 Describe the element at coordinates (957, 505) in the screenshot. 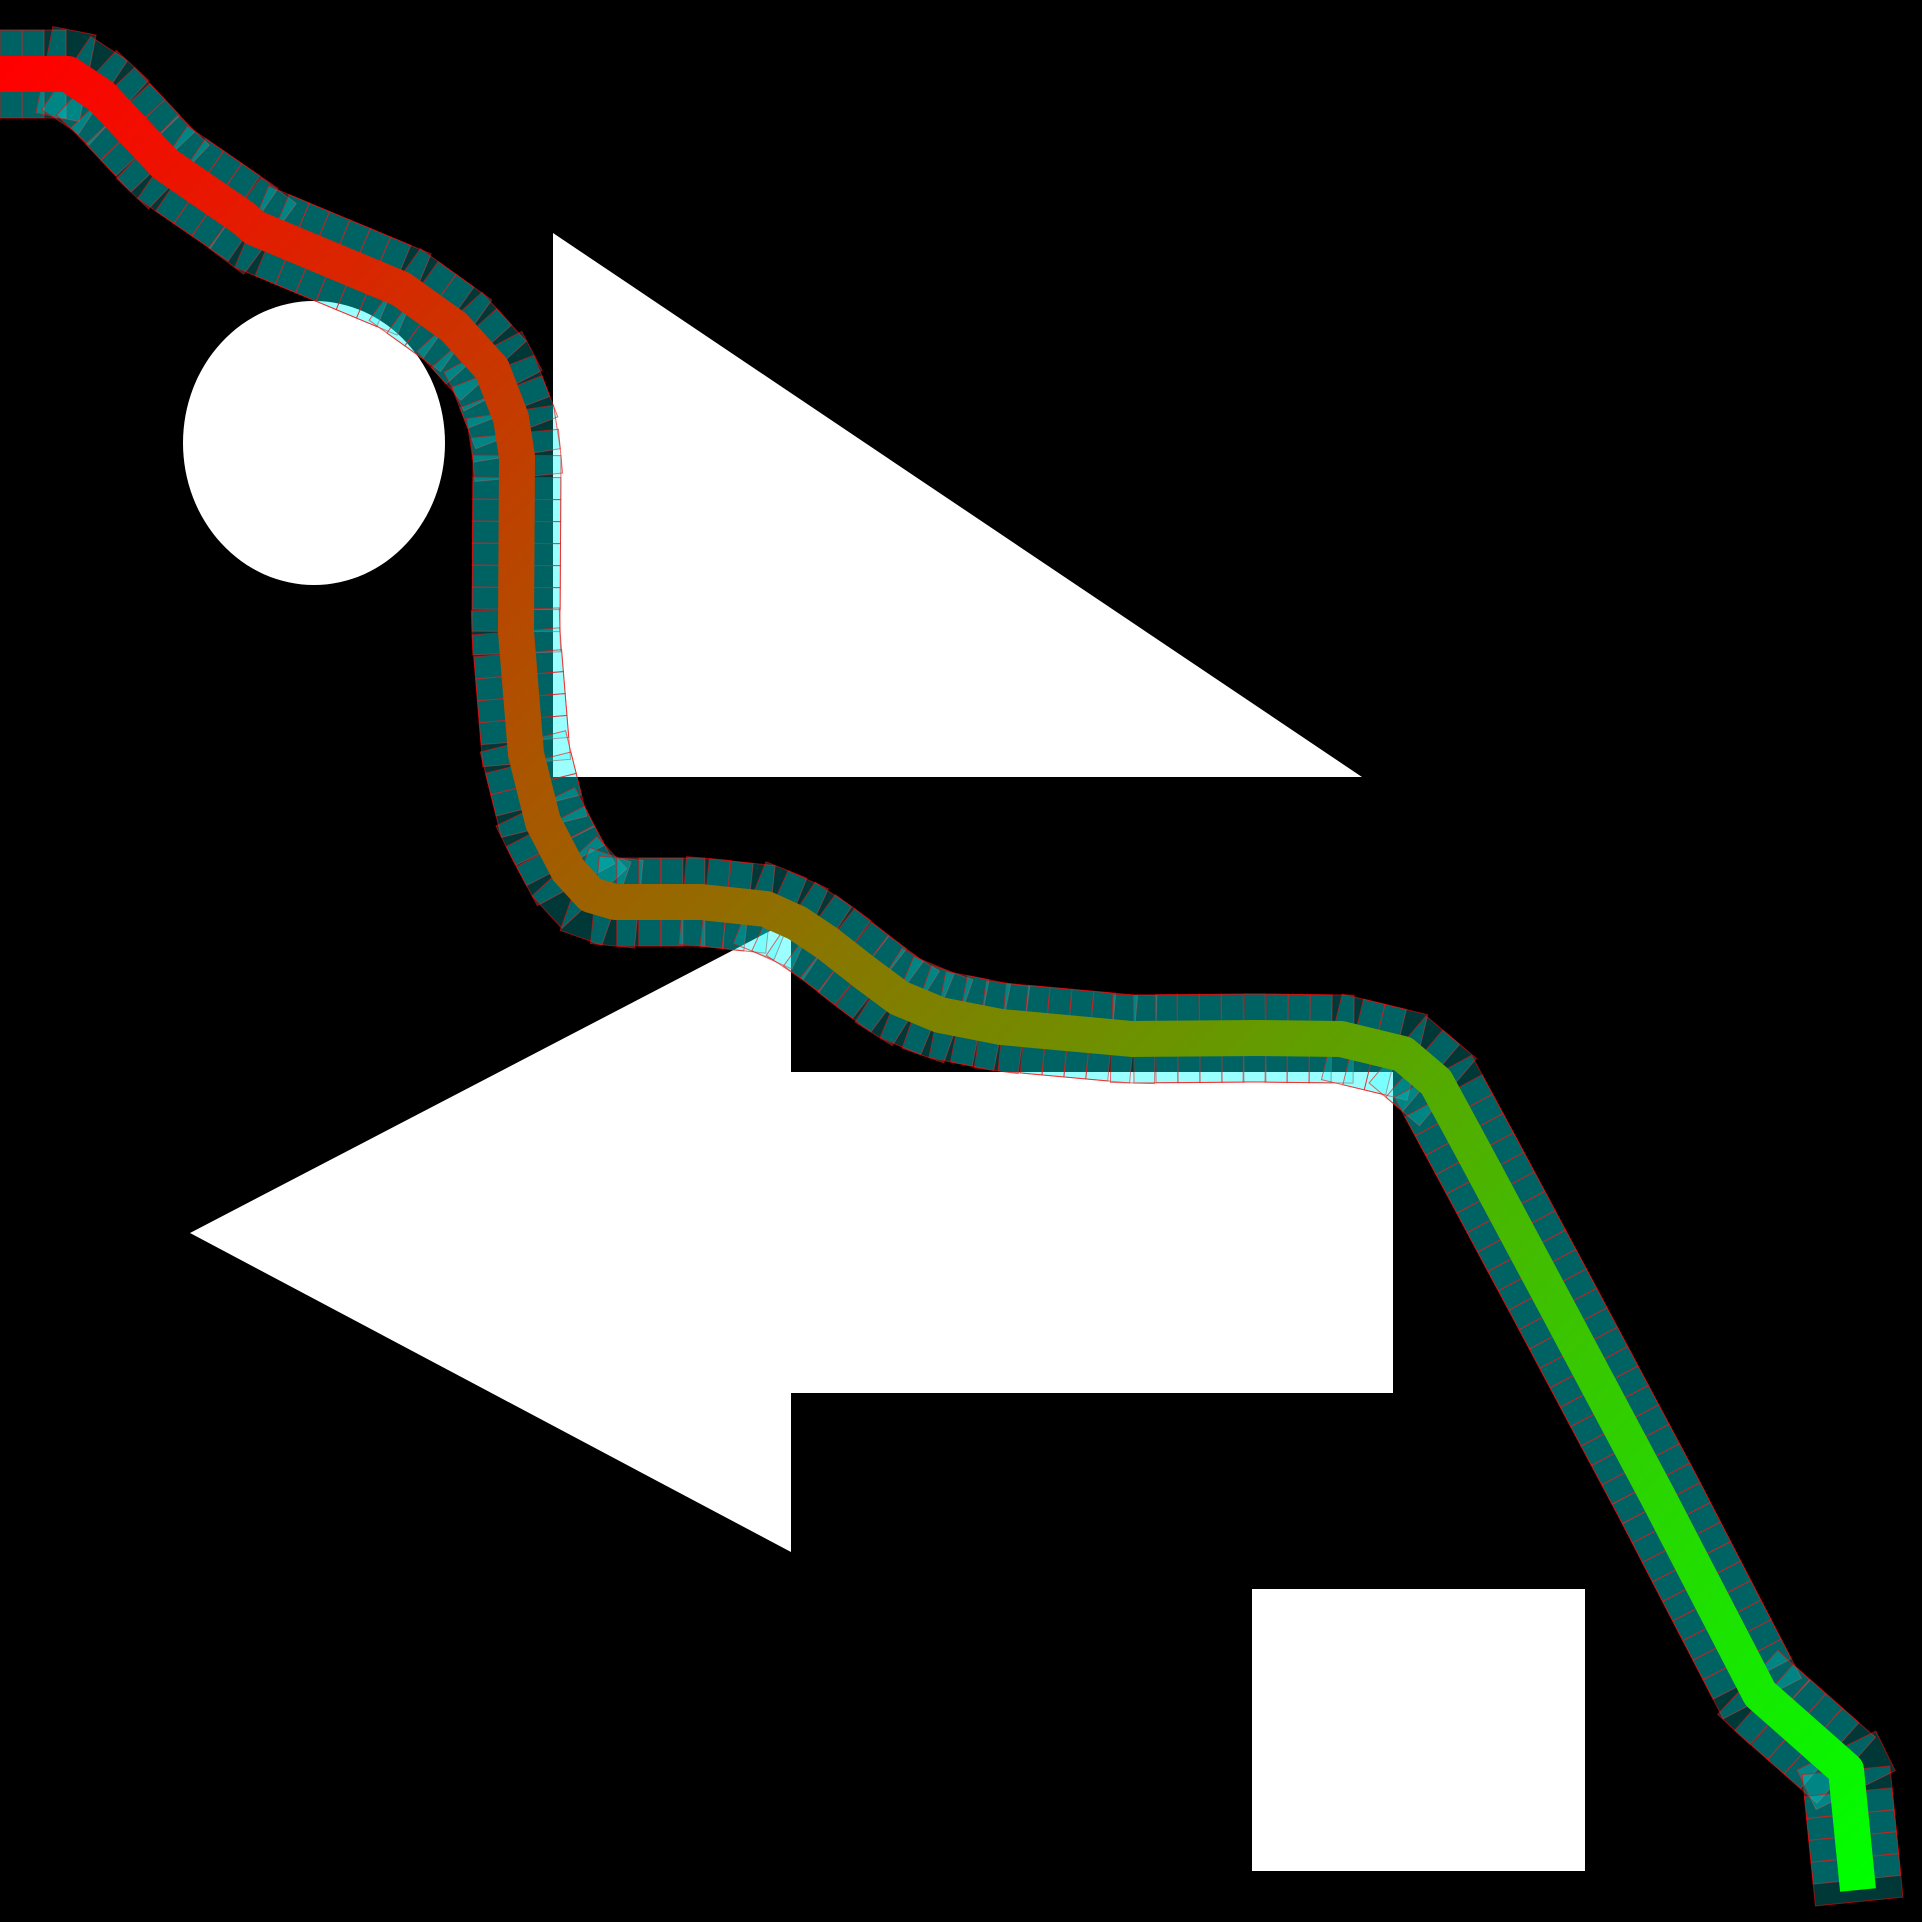

I see `obstacle-triangle` at that location.